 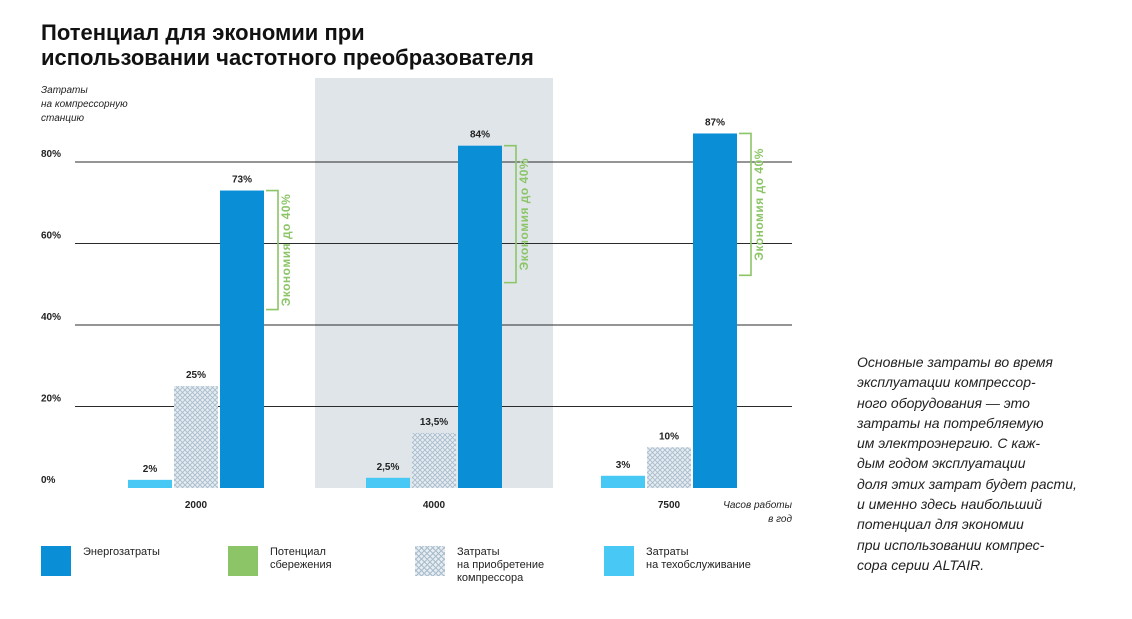 What do you see at coordinates (780, 519) in the screenshot?
I see `x-axis-label-line2: в год` at bounding box center [780, 519].